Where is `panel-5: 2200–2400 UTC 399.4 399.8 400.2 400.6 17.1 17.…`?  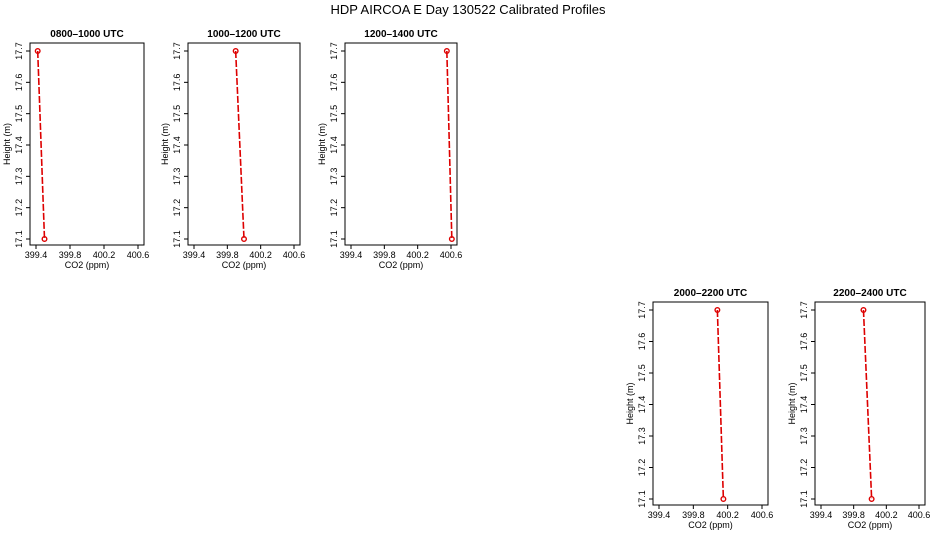 panel-5: 2200–2400 UTC 399.4 399.8 400.2 400.6 17.1 17.… is located at coordinates (858, 409).